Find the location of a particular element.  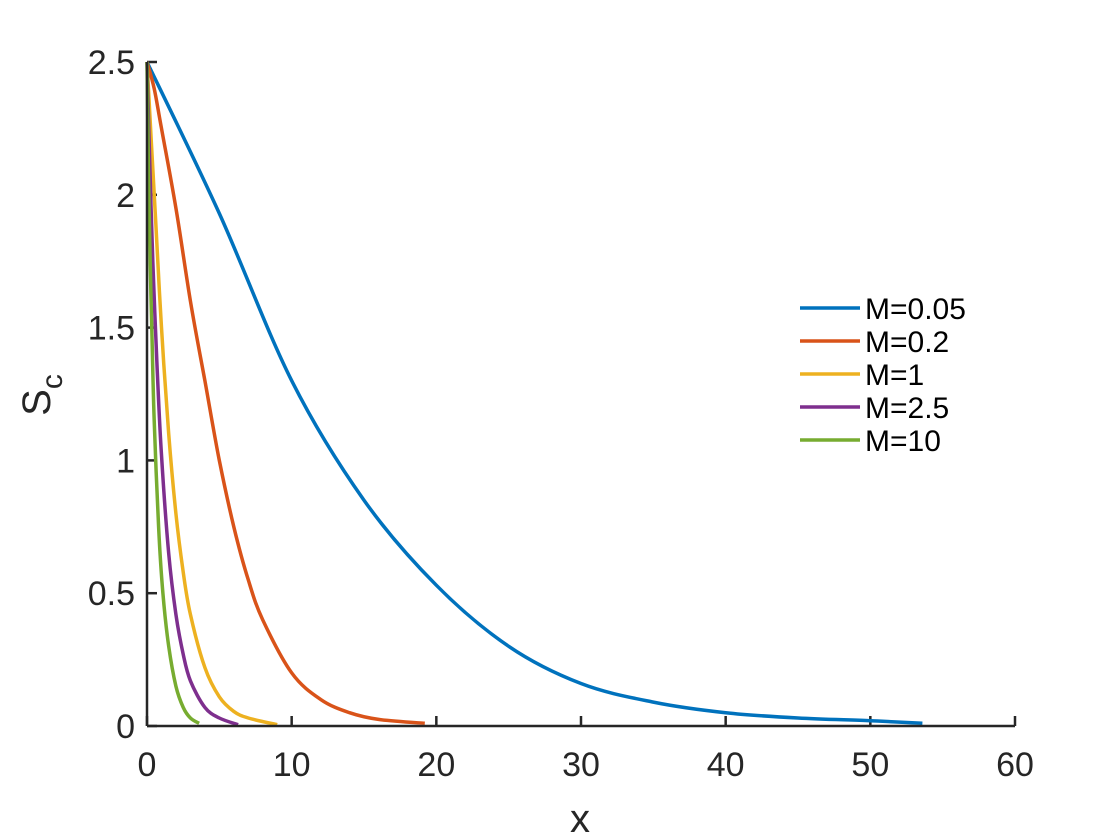

legend-label-m-0-2: M=0.2 is located at coordinates (907, 342).